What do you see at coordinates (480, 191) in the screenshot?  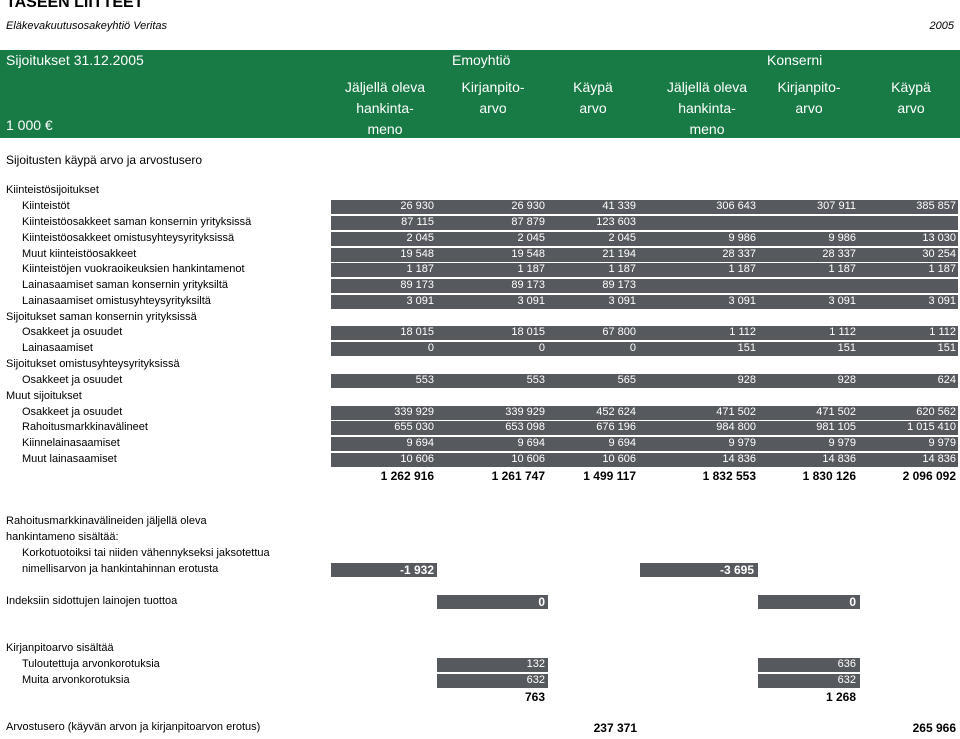 I see `table-row: Kiinteistösijoitukset` at bounding box center [480, 191].